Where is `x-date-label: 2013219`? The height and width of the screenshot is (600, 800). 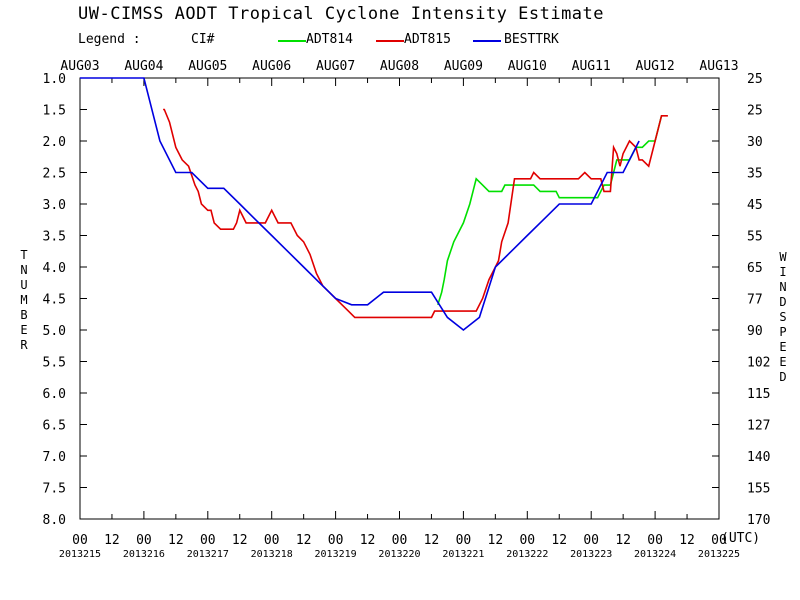 x-date-label: 2013219 is located at coordinates (336, 554).